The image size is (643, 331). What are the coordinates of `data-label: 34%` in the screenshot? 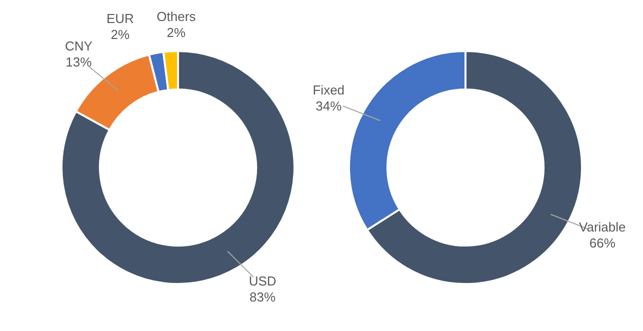 It's located at (329, 106).